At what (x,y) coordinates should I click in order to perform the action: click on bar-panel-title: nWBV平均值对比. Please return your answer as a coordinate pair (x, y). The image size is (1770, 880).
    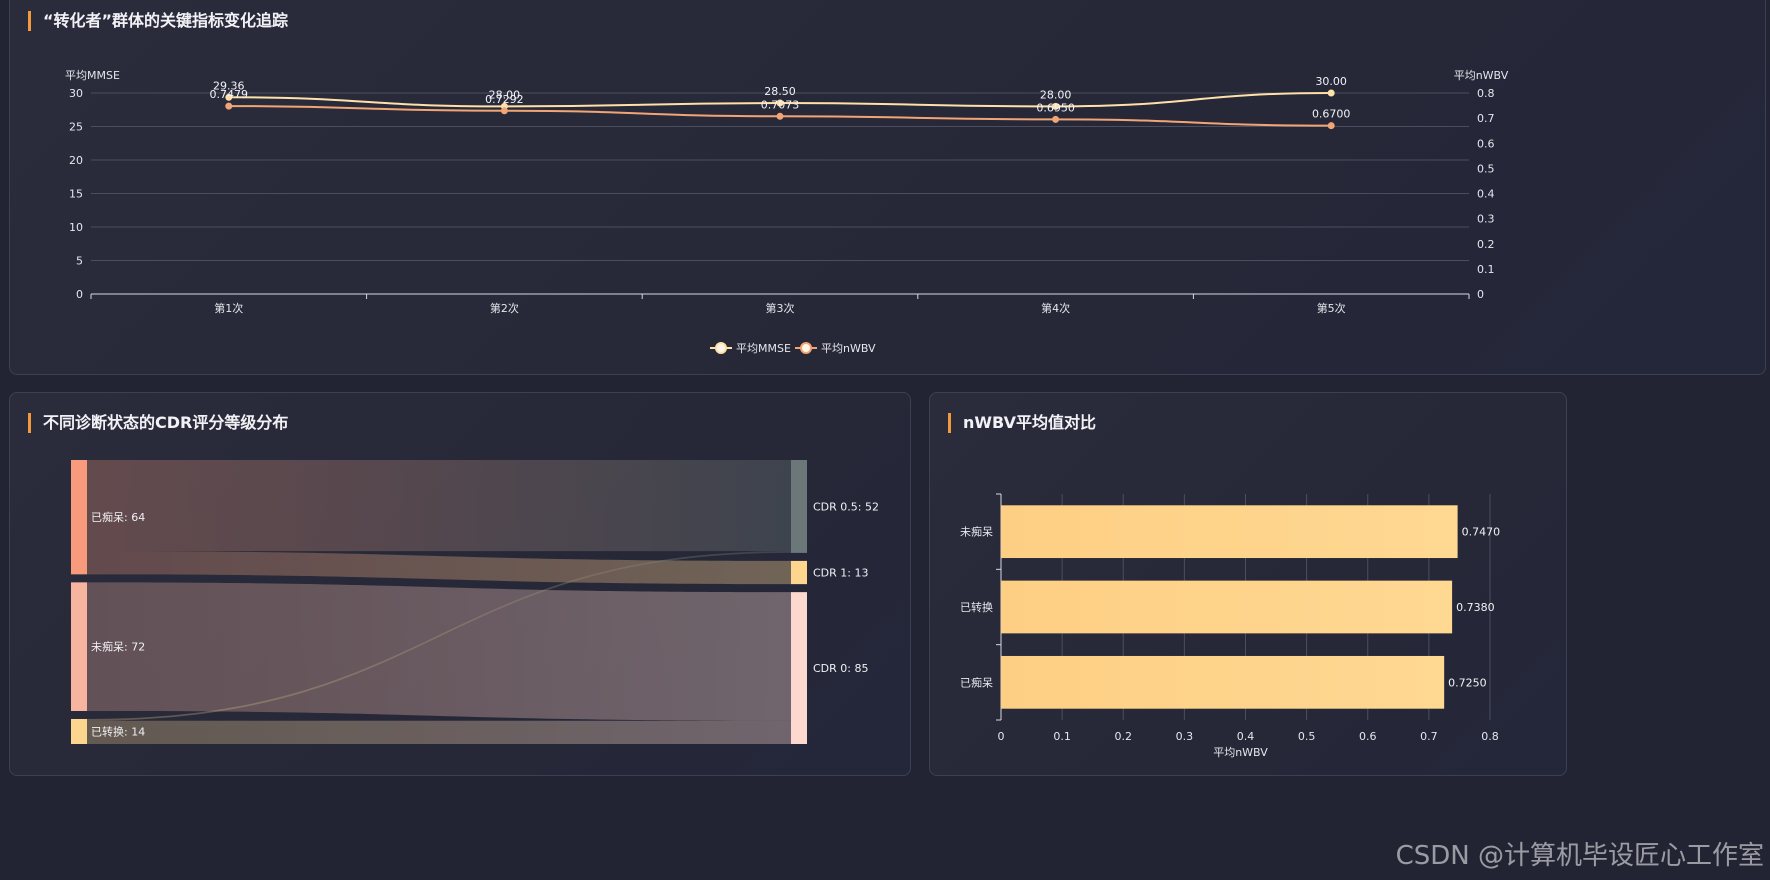
    Looking at the image, I should click on (1022, 423).